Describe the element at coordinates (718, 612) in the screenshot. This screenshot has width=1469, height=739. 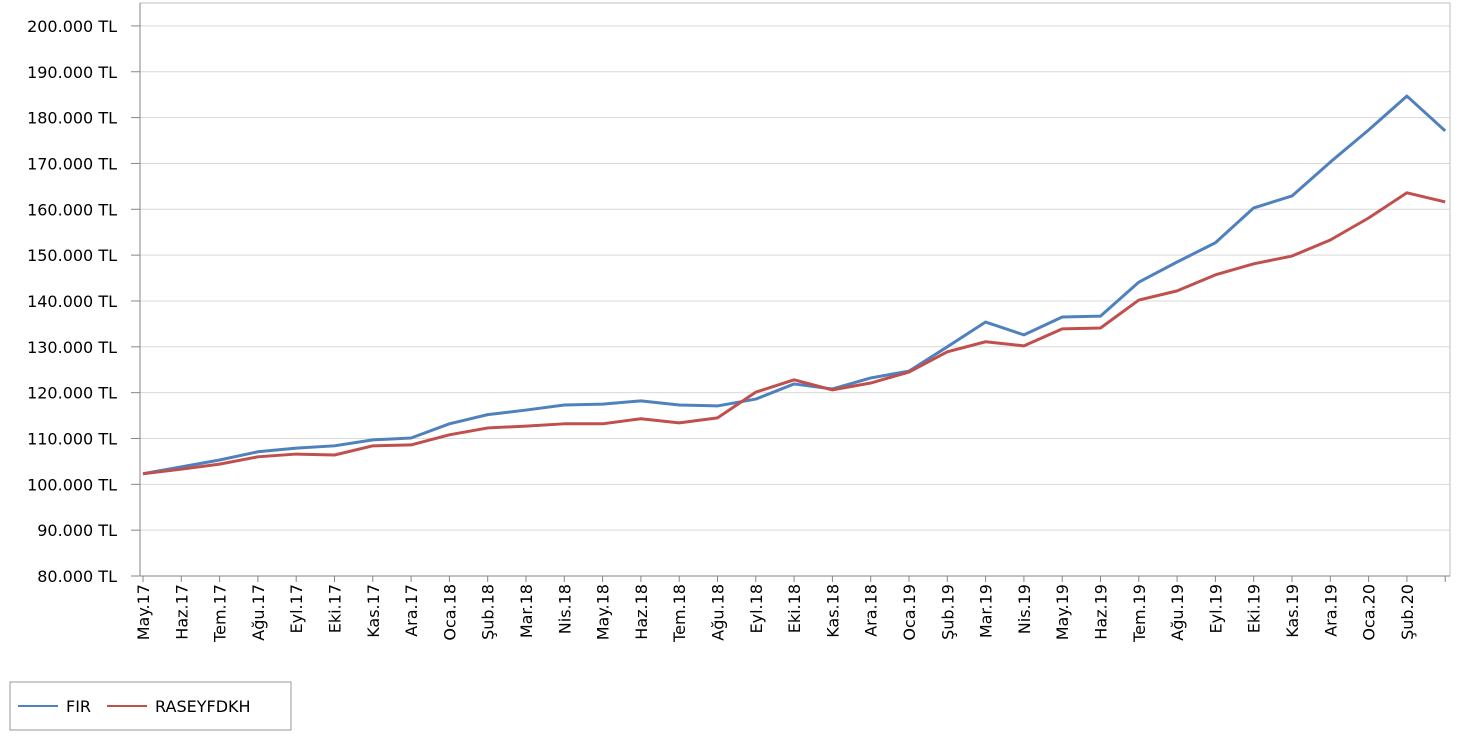
I see `x-tick-label: Ağu.18` at that location.